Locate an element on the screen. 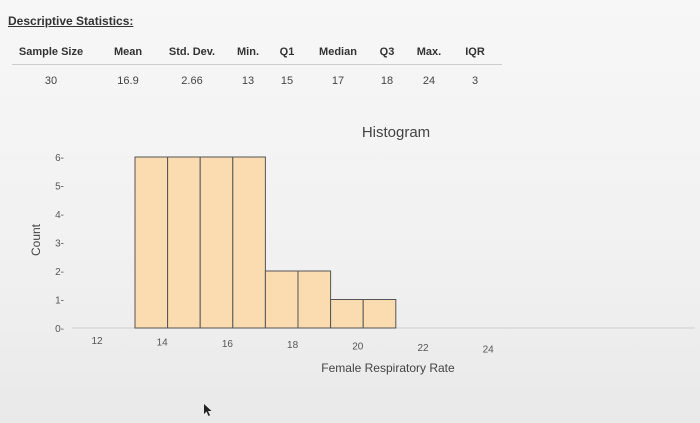 The width and height of the screenshot is (700, 423). stats-values-row: 30 16.9 2.66 13 15 17 18 24 3 is located at coordinates (257, 76).